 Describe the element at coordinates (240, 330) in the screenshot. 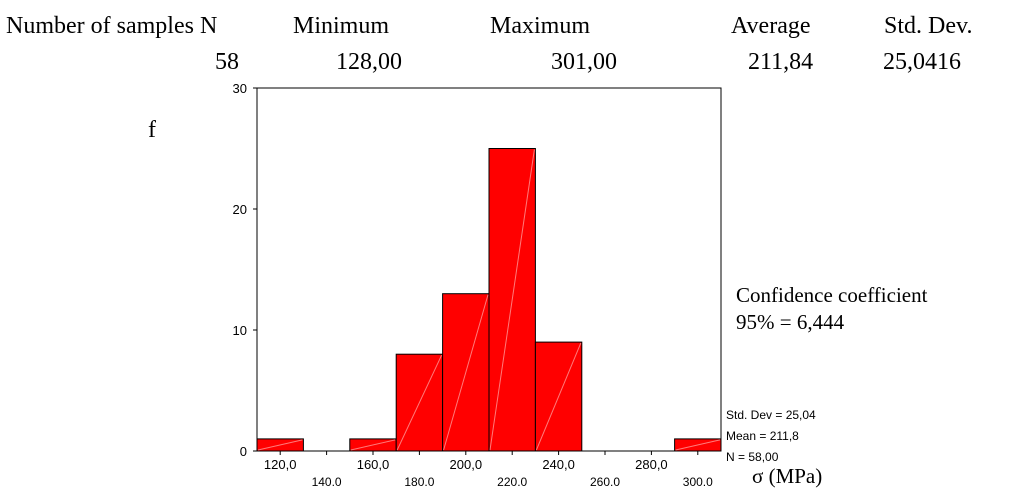

I see `y-tick-label: 10` at that location.